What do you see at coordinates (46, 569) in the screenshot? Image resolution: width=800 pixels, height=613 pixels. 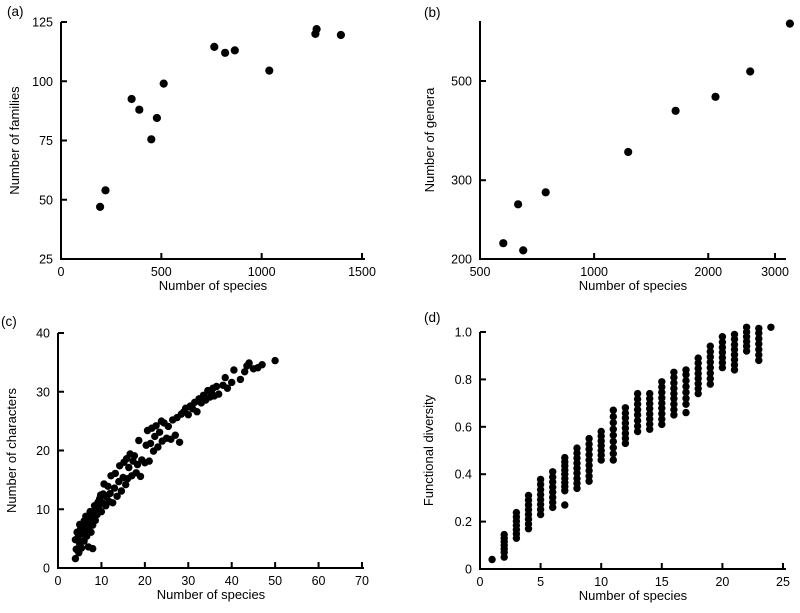 I see `y-tick-label: 0` at bounding box center [46, 569].